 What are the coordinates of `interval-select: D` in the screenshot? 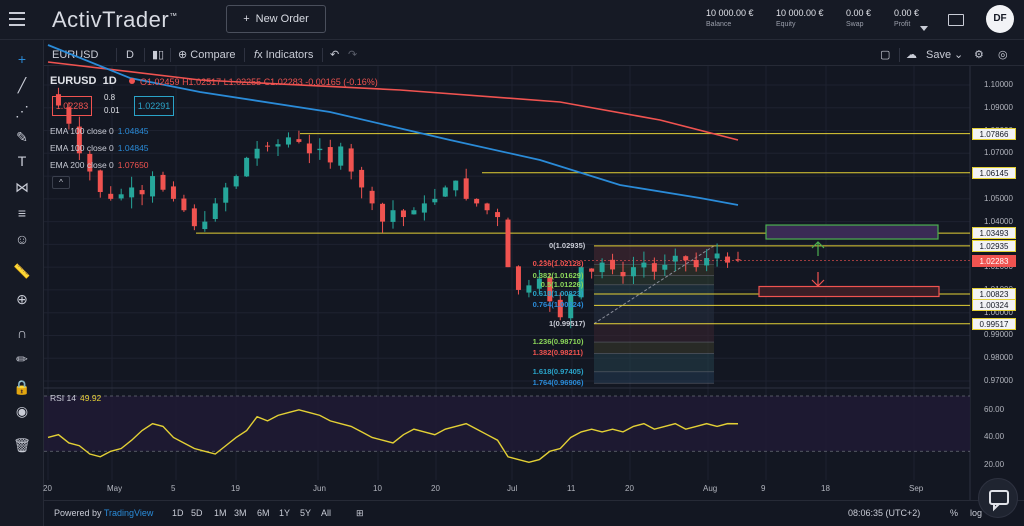 It's located at (130, 55).